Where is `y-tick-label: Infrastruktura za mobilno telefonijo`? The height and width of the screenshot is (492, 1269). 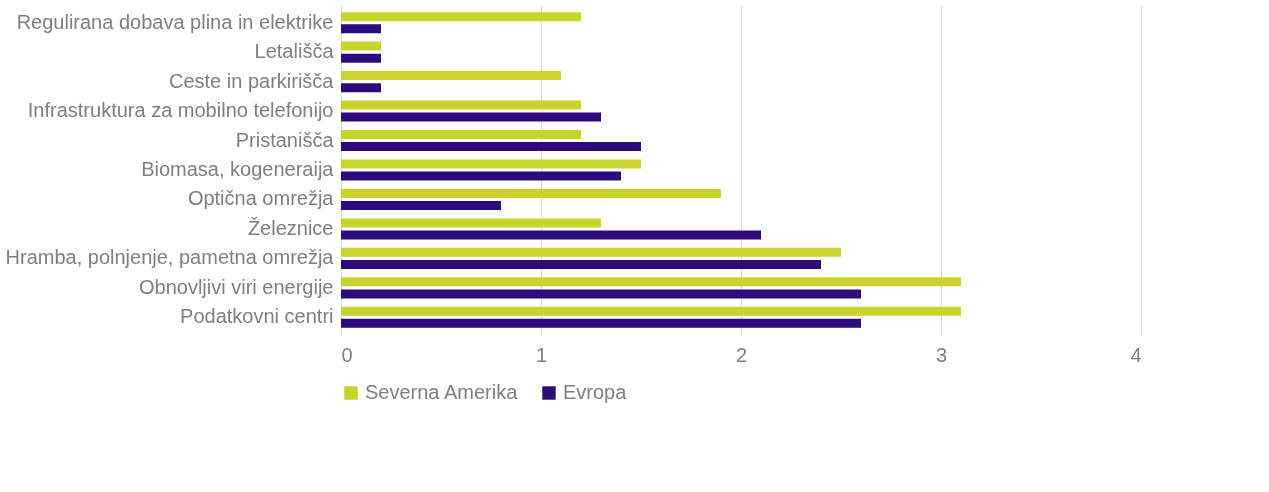
y-tick-label: Infrastruktura za mobilno telefonijo is located at coordinates (180, 110).